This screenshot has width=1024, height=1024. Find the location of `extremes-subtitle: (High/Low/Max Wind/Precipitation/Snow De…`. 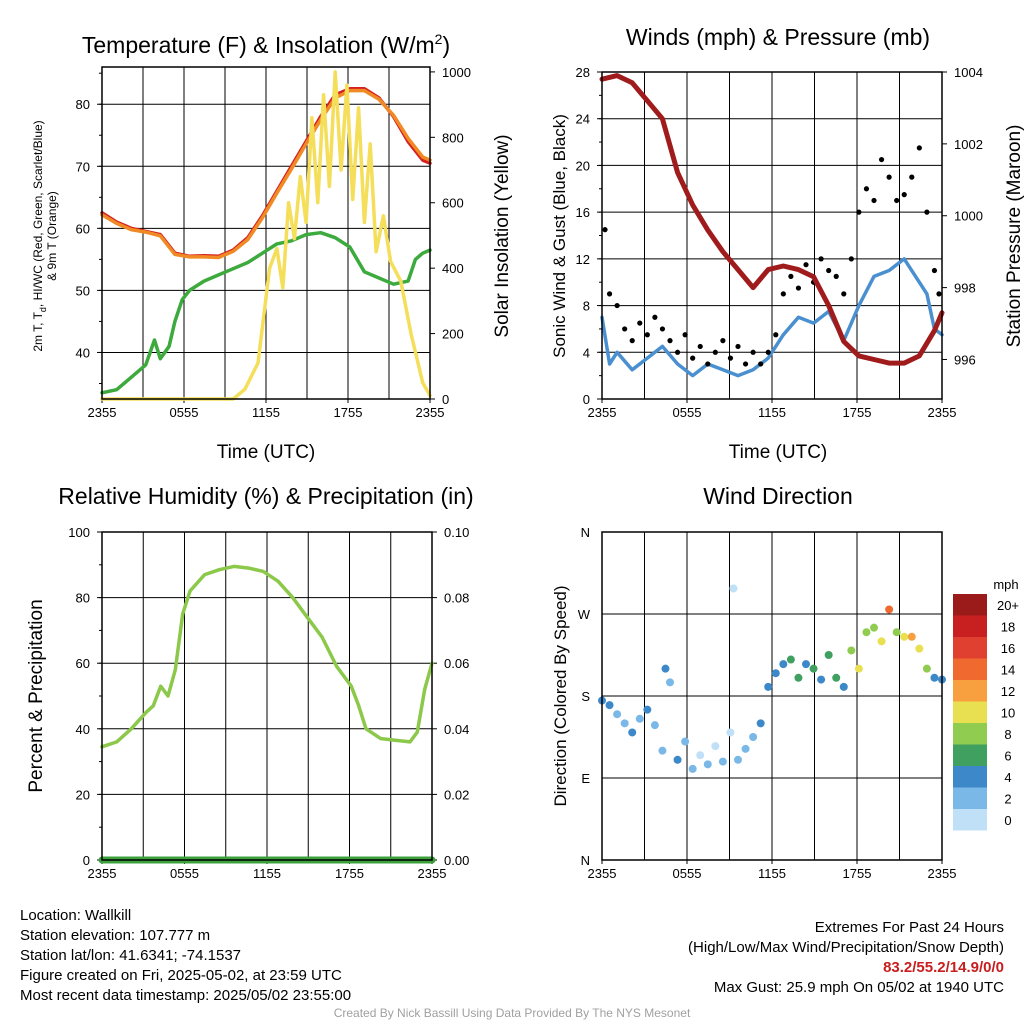

extremes-subtitle: (High/Low/Max Wind/Precipitation/Snow De… is located at coordinates (846, 947).